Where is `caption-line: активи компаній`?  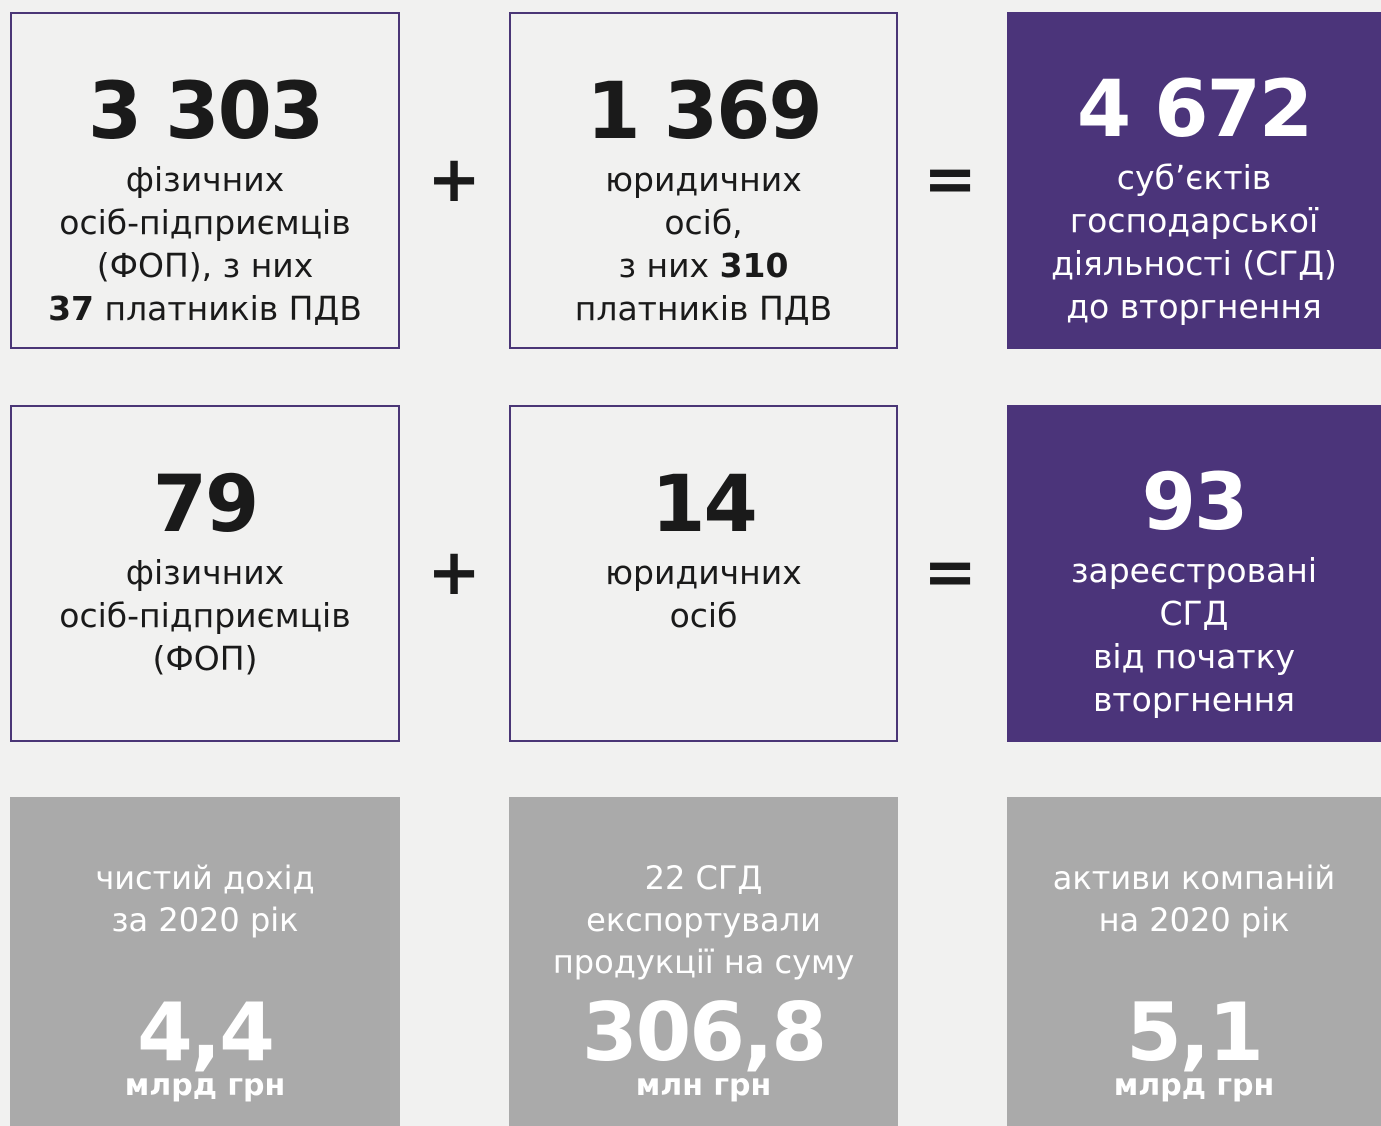 caption-line: активи компаній is located at coordinates (1194, 878).